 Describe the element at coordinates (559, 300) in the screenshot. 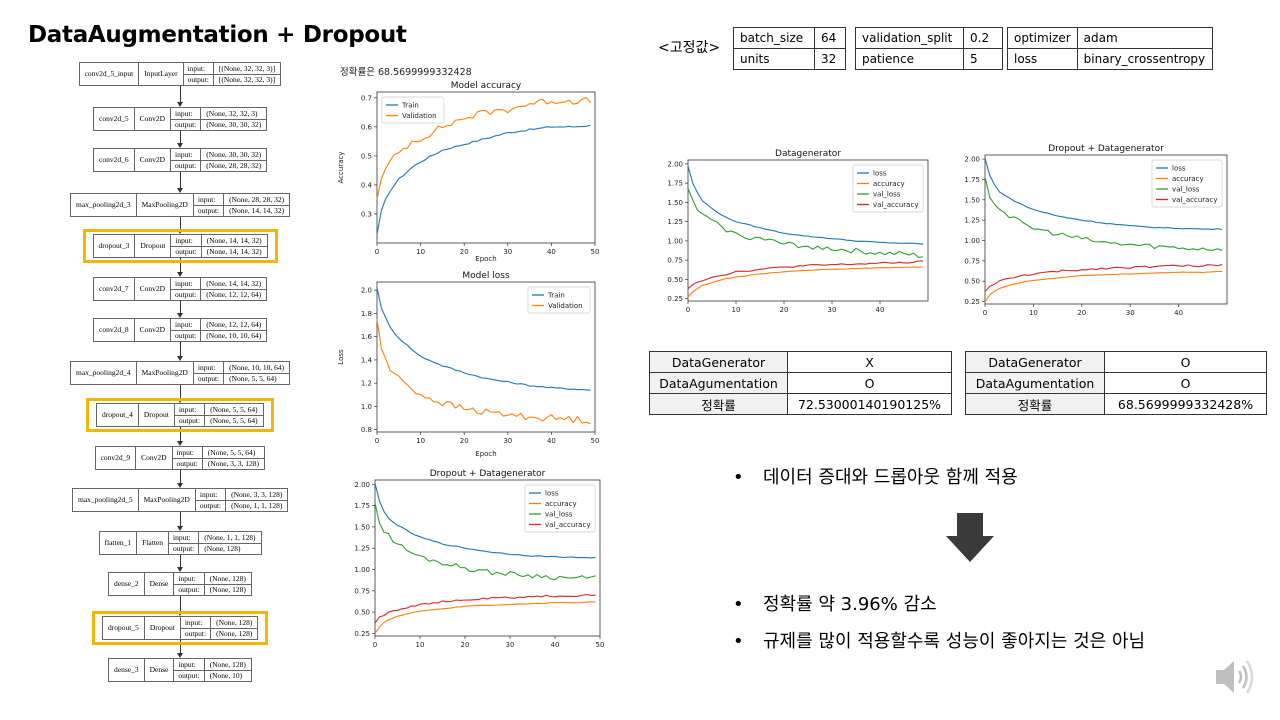

I see `legend` at that location.